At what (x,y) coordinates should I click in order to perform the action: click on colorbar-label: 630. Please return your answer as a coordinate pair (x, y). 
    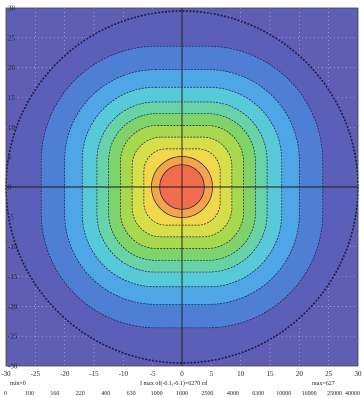
    Looking at the image, I should click on (131, 394).